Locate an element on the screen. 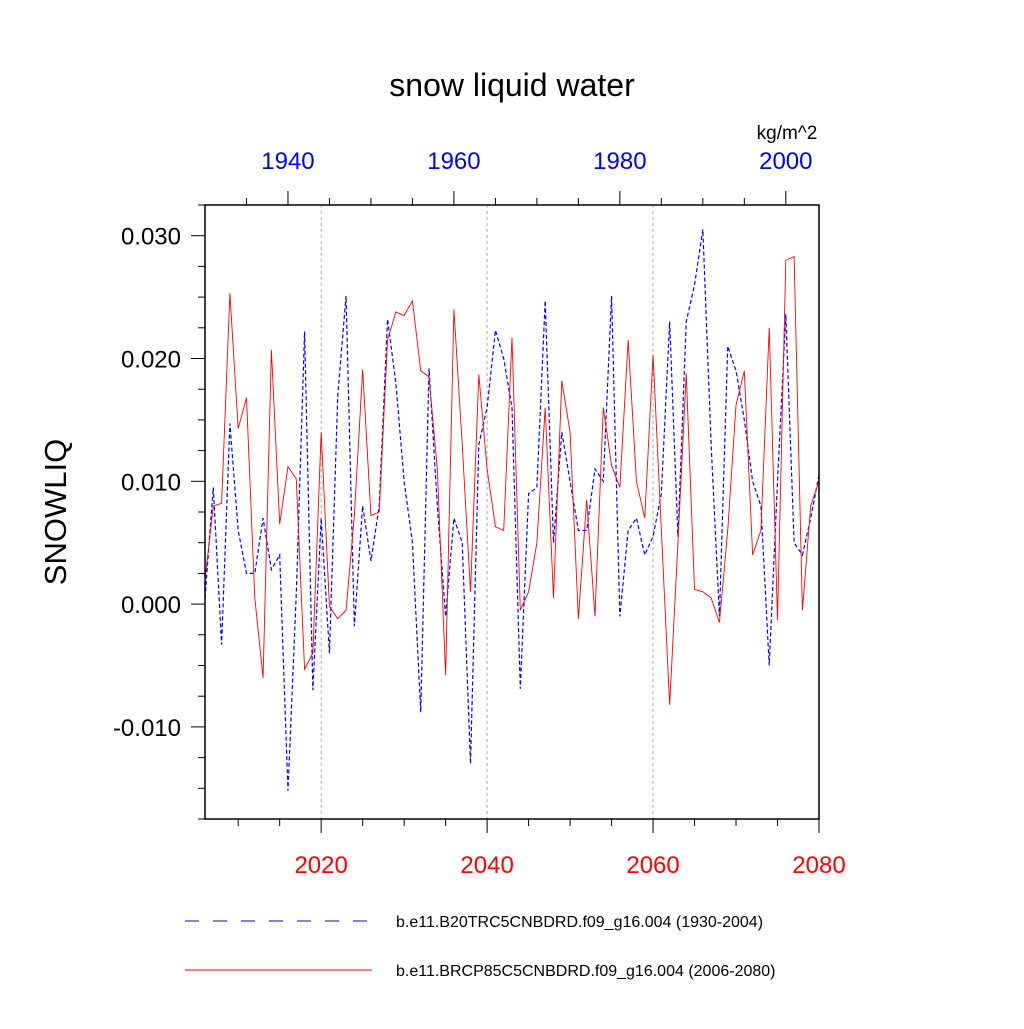  y-tick-label: 0.010 is located at coordinates (151, 482).